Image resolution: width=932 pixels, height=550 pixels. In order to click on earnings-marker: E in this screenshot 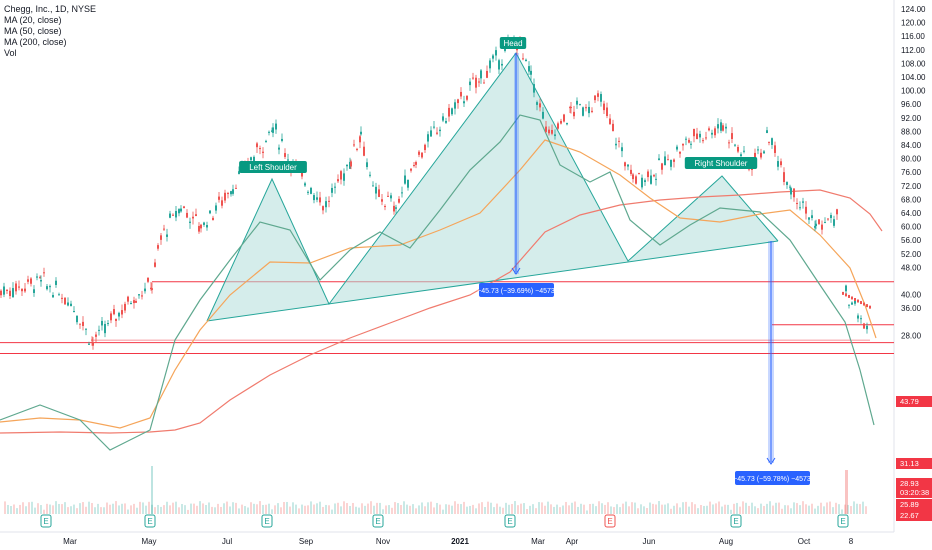, I will do `click(843, 521)`.